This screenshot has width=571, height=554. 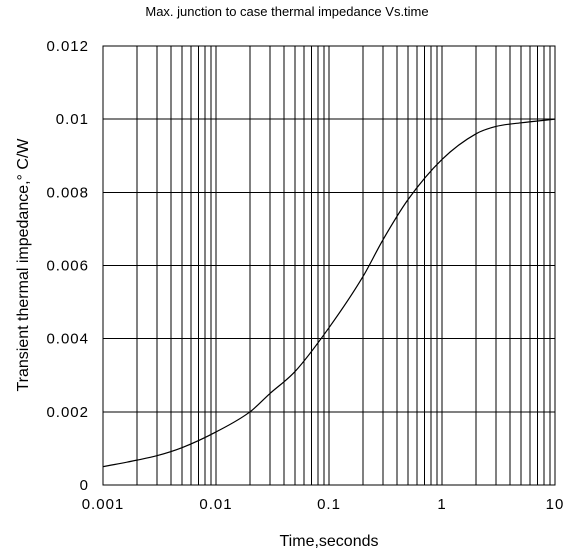 I want to click on x-tick-label: 10, so click(x=555, y=504).